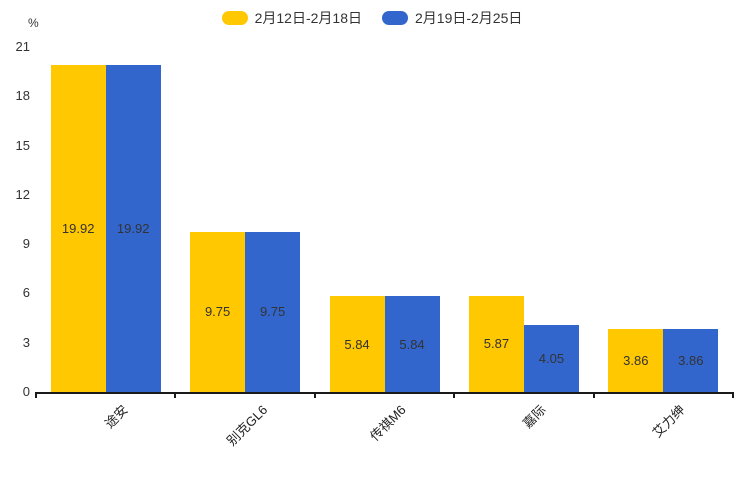 This screenshot has height=496, width=744. I want to click on bar: 5.87, so click(496, 343).